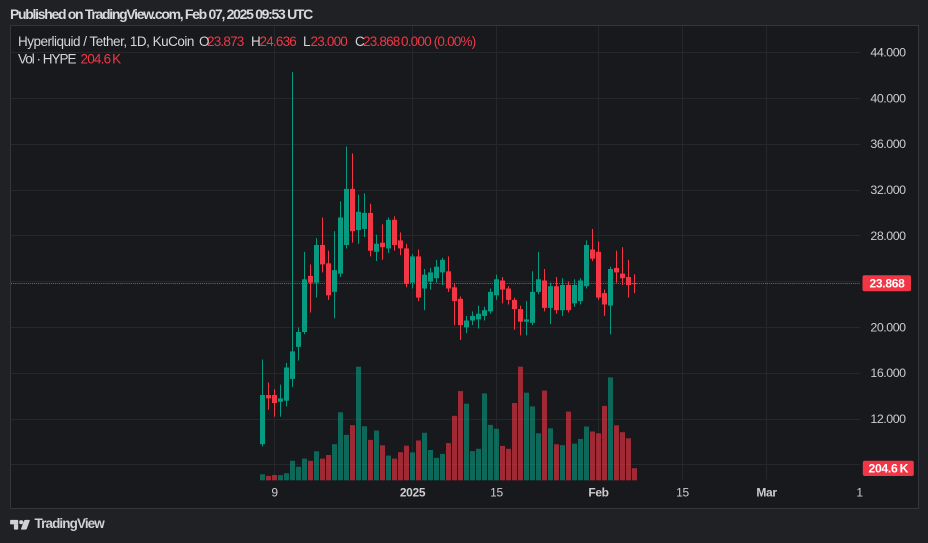 This screenshot has height=543, width=928. What do you see at coordinates (859, 493) in the screenshot?
I see `svg-text: 1` at bounding box center [859, 493].